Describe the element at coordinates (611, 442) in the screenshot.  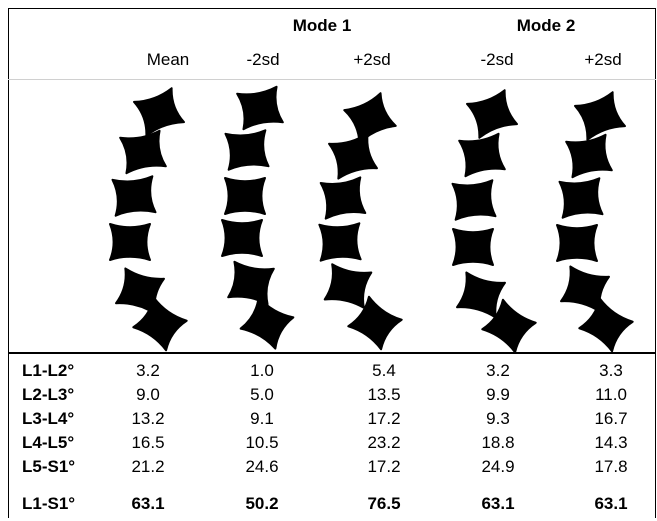
I see `table-cell: 14.3` at that location.